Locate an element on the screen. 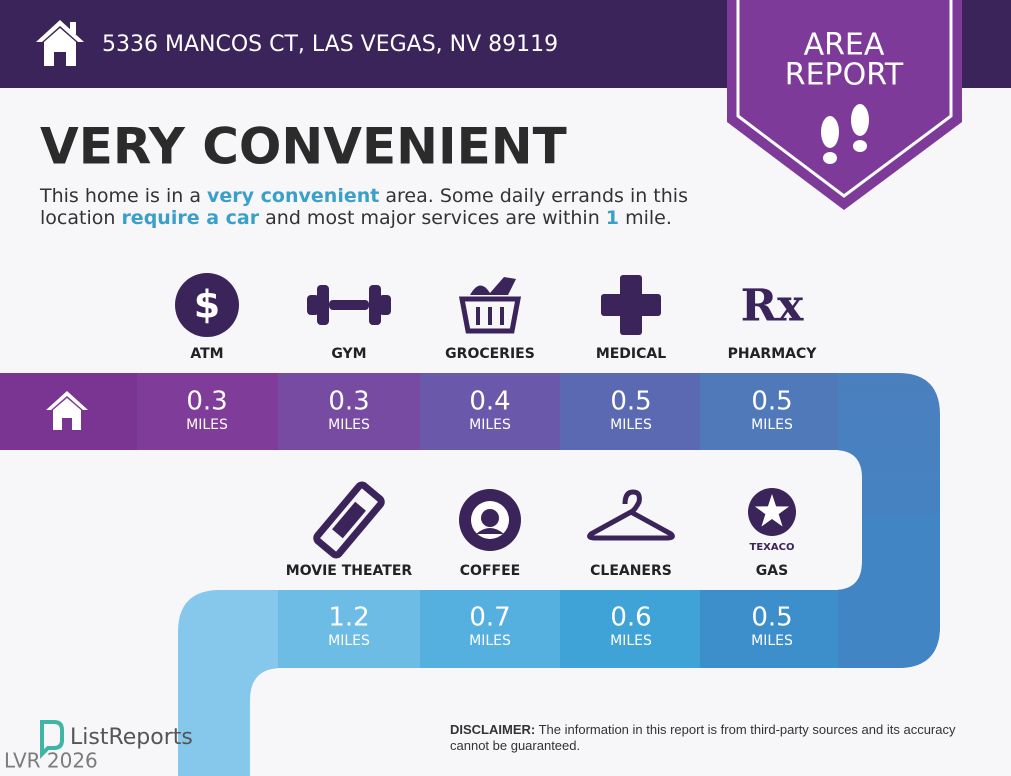  disclaimer-label: DISCLAIMER: is located at coordinates (493, 729).